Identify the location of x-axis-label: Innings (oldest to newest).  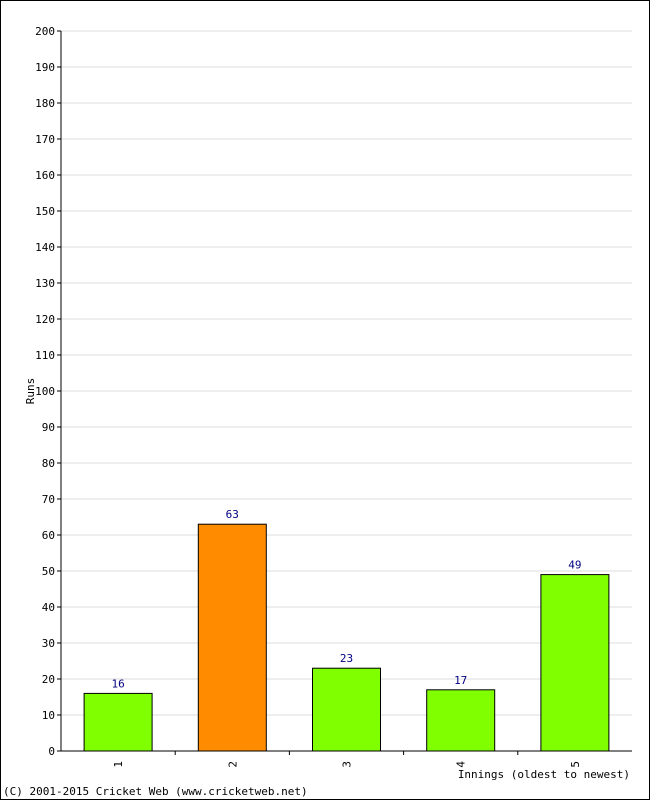
(544, 774).